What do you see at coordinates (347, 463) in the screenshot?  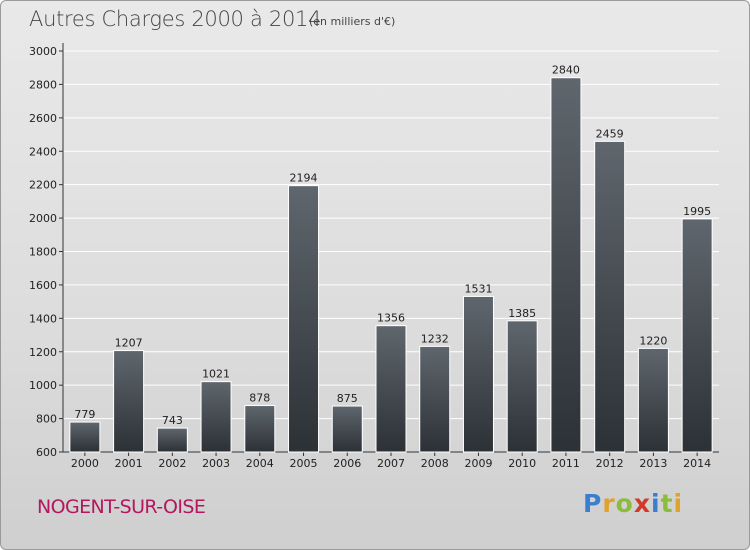 I see `x-tick-label: 2006` at bounding box center [347, 463].